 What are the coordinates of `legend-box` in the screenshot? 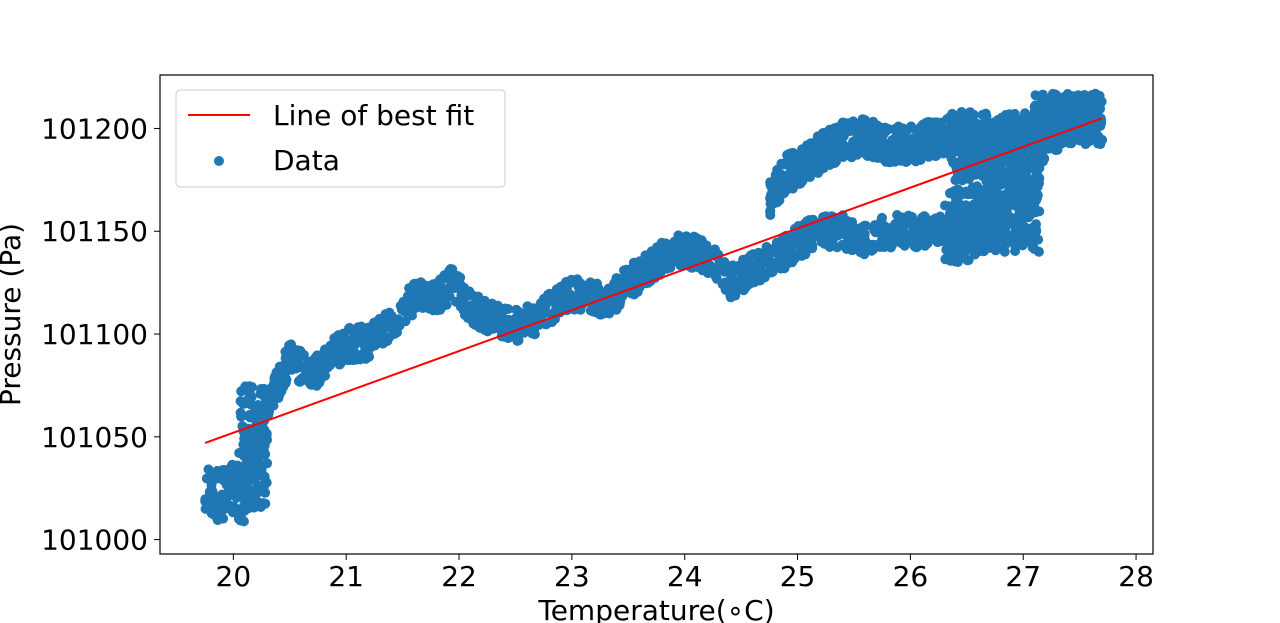 It's located at (340, 138).